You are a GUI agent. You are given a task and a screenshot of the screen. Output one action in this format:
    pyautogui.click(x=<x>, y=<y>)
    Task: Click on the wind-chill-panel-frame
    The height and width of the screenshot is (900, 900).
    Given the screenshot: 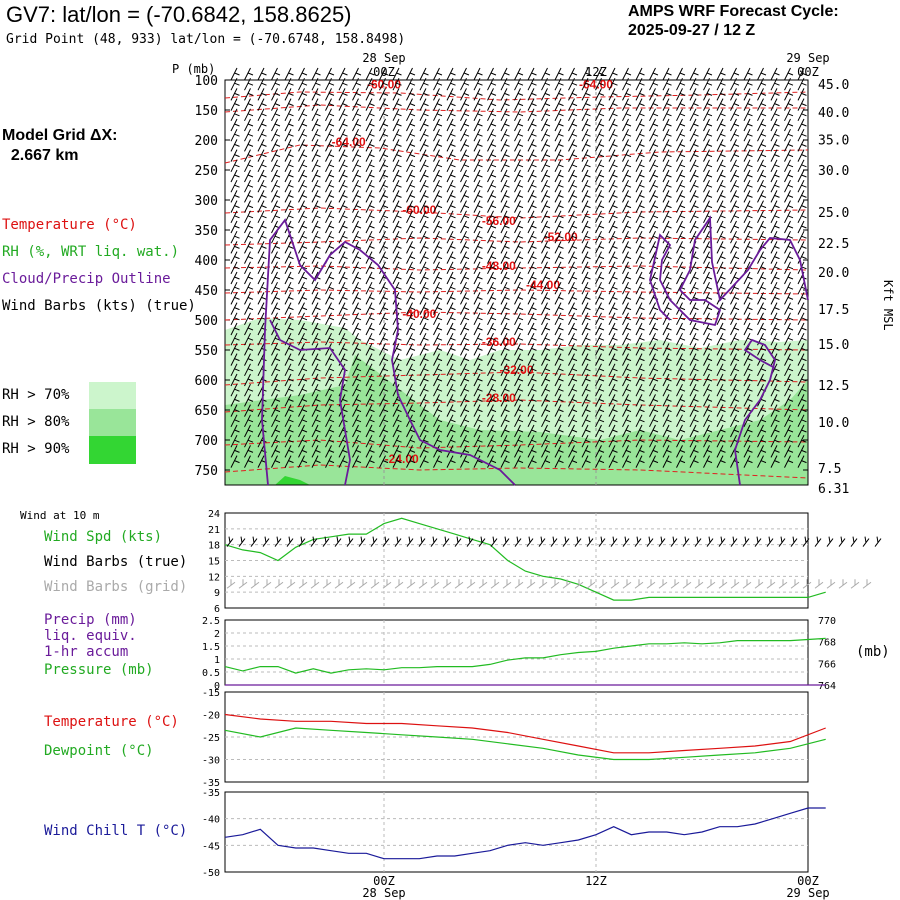 What is the action you would take?
    pyautogui.click(x=516, y=832)
    